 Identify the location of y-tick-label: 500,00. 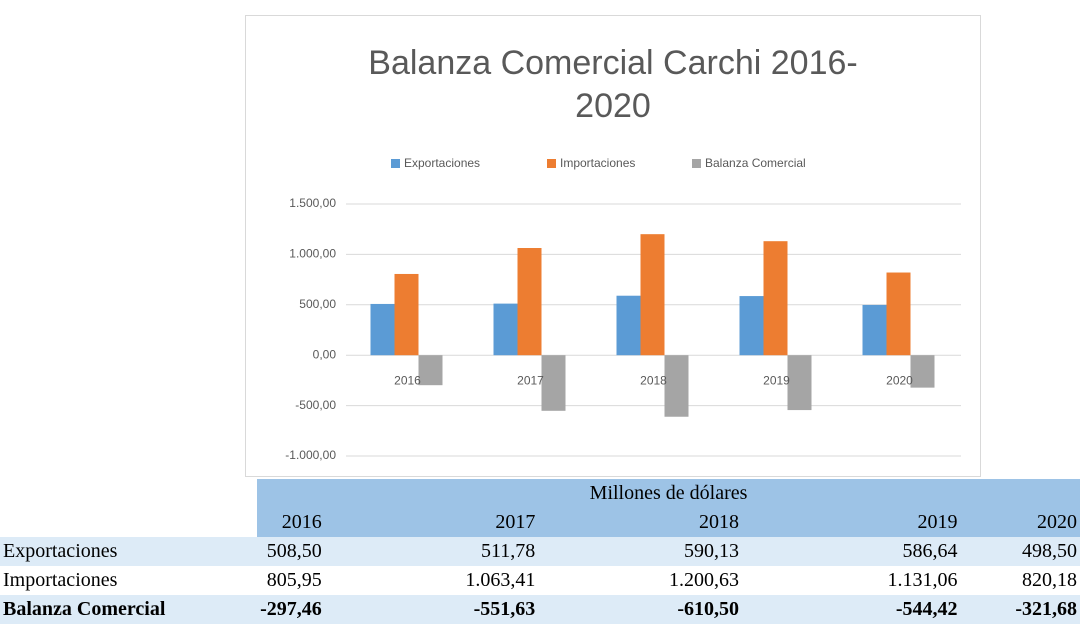
(317, 304).